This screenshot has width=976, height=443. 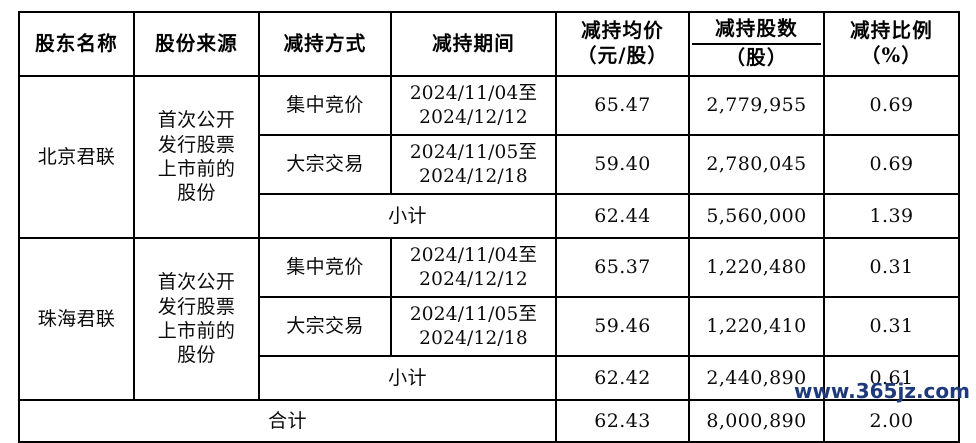 I want to click on column-header-share-source: 股份来源, so click(x=196, y=44).